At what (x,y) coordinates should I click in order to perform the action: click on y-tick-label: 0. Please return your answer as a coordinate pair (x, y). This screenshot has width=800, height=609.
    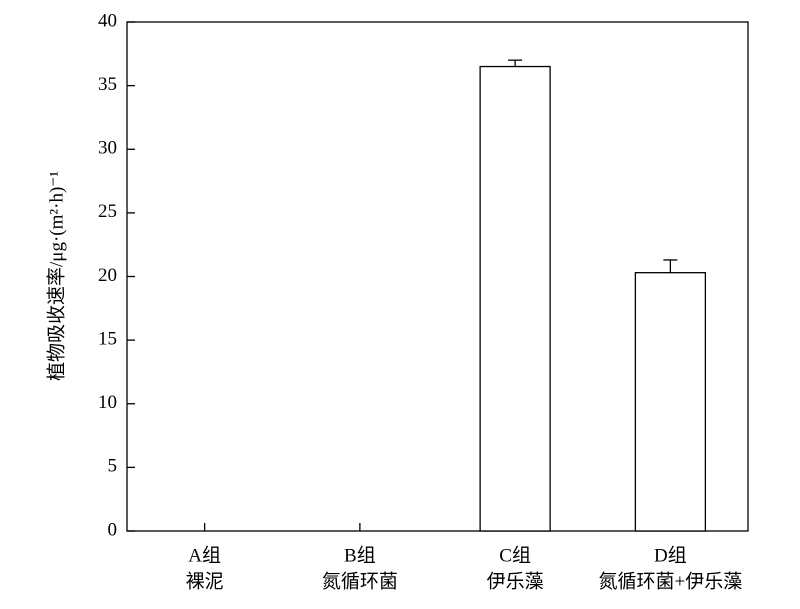
    Looking at the image, I should click on (113, 529).